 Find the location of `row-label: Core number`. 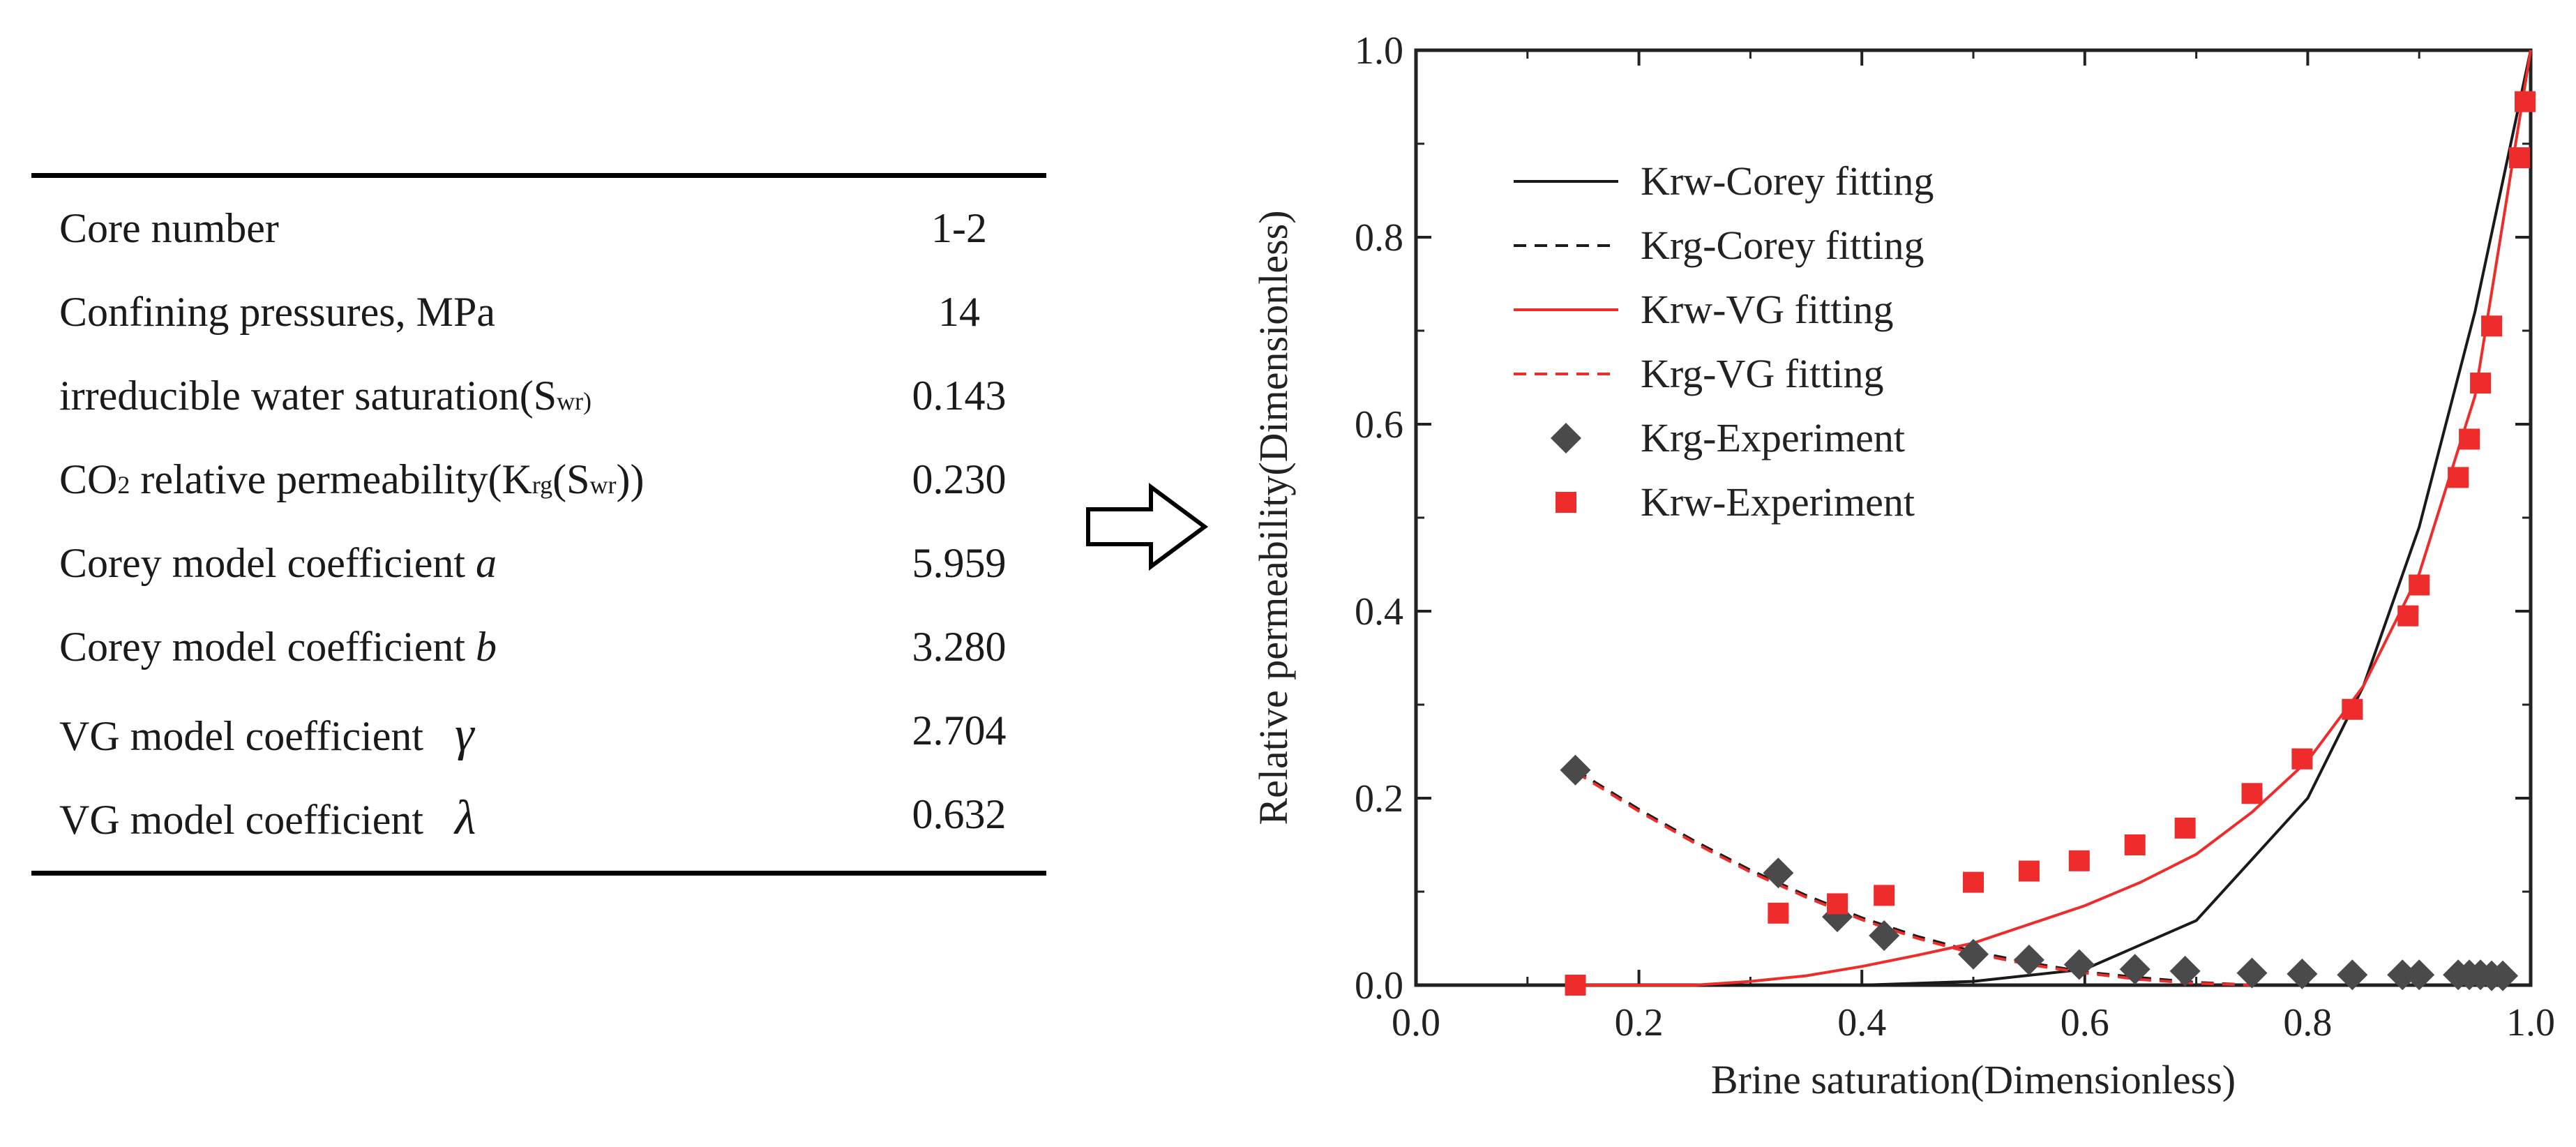

row-label: Core number is located at coordinates (169, 228).